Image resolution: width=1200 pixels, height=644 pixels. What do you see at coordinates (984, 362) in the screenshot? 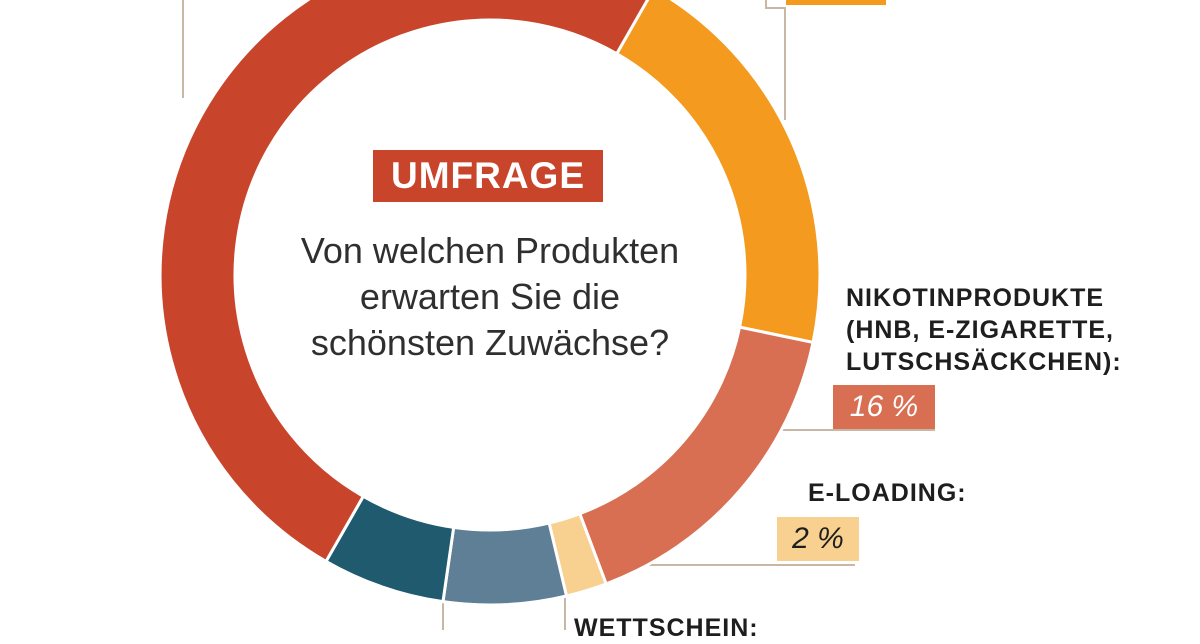
I see `label-nikotin-line-3: LUTSCHSÄCKCHEN):` at bounding box center [984, 362].